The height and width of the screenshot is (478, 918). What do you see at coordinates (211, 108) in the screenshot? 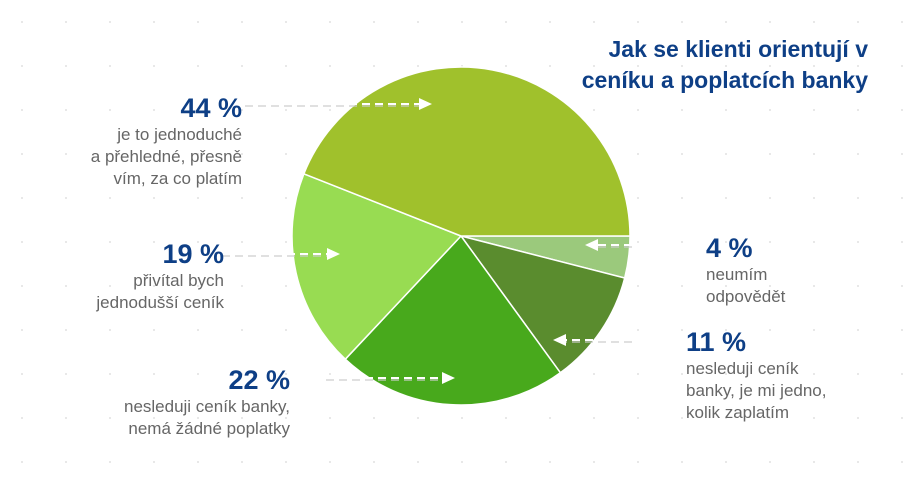
I see `label-44-pct: 44 %` at bounding box center [211, 108].